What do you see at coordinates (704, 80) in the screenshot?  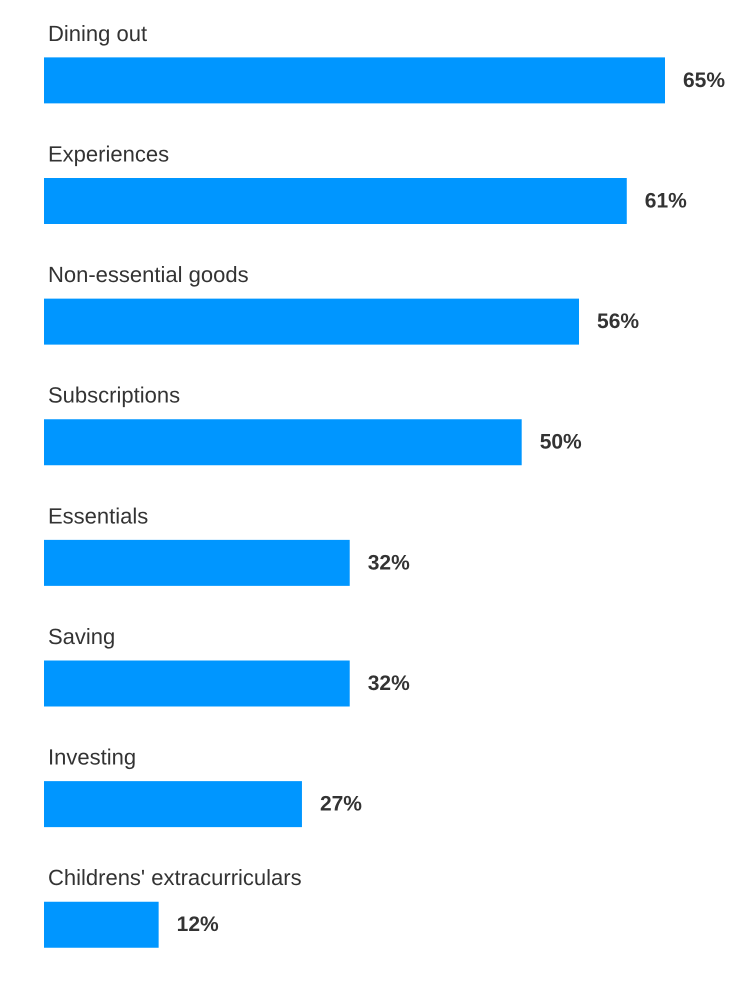 I see `data-label: 65%` at bounding box center [704, 80].